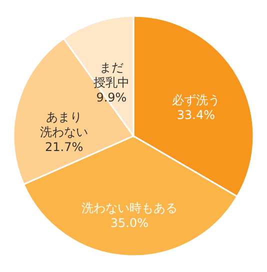 This screenshot has width=267, height=272. Describe the element at coordinates (195, 115) in the screenshot. I see `data-label: 33.4%` at that location.